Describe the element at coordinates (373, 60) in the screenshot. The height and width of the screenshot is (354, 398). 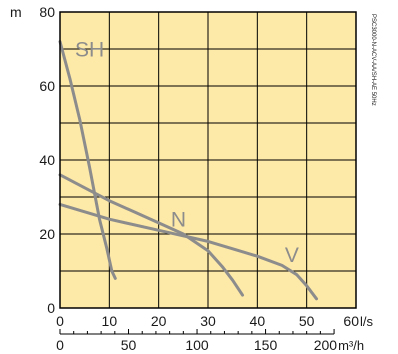
I see `model-side-label: PSC3000-N-ACV-AA/SH-AE 50Hz` at that location.